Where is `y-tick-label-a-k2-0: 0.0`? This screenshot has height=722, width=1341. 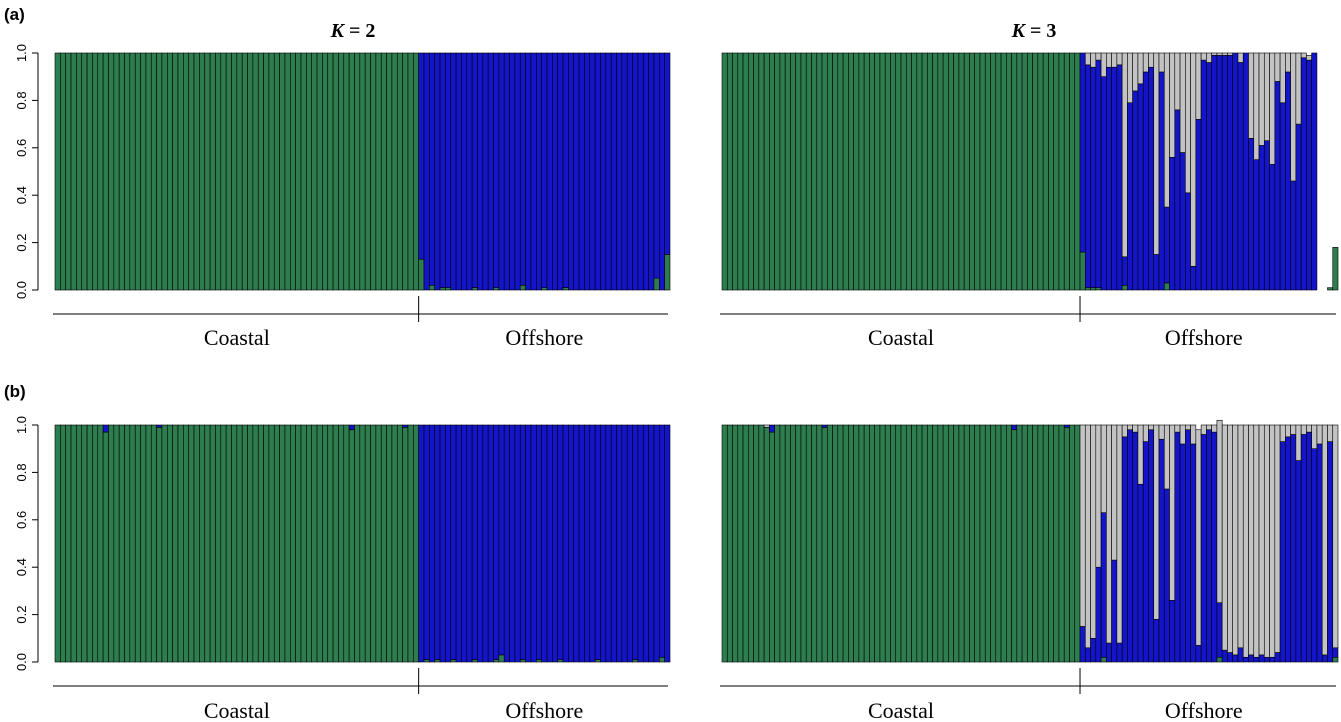 y-tick-label-a-k2-0: 0.0 is located at coordinates (21, 290).